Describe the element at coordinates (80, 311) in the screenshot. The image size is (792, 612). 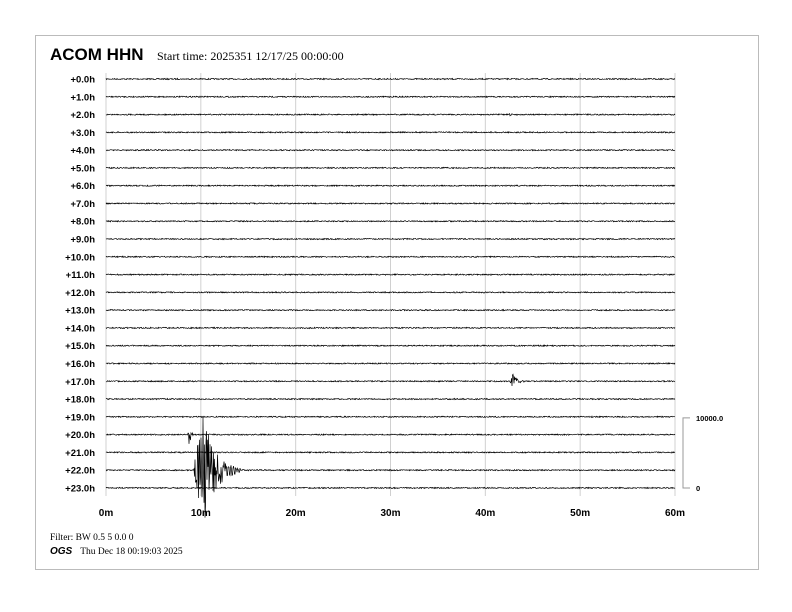
I see `row-label: +13.0h` at that location.